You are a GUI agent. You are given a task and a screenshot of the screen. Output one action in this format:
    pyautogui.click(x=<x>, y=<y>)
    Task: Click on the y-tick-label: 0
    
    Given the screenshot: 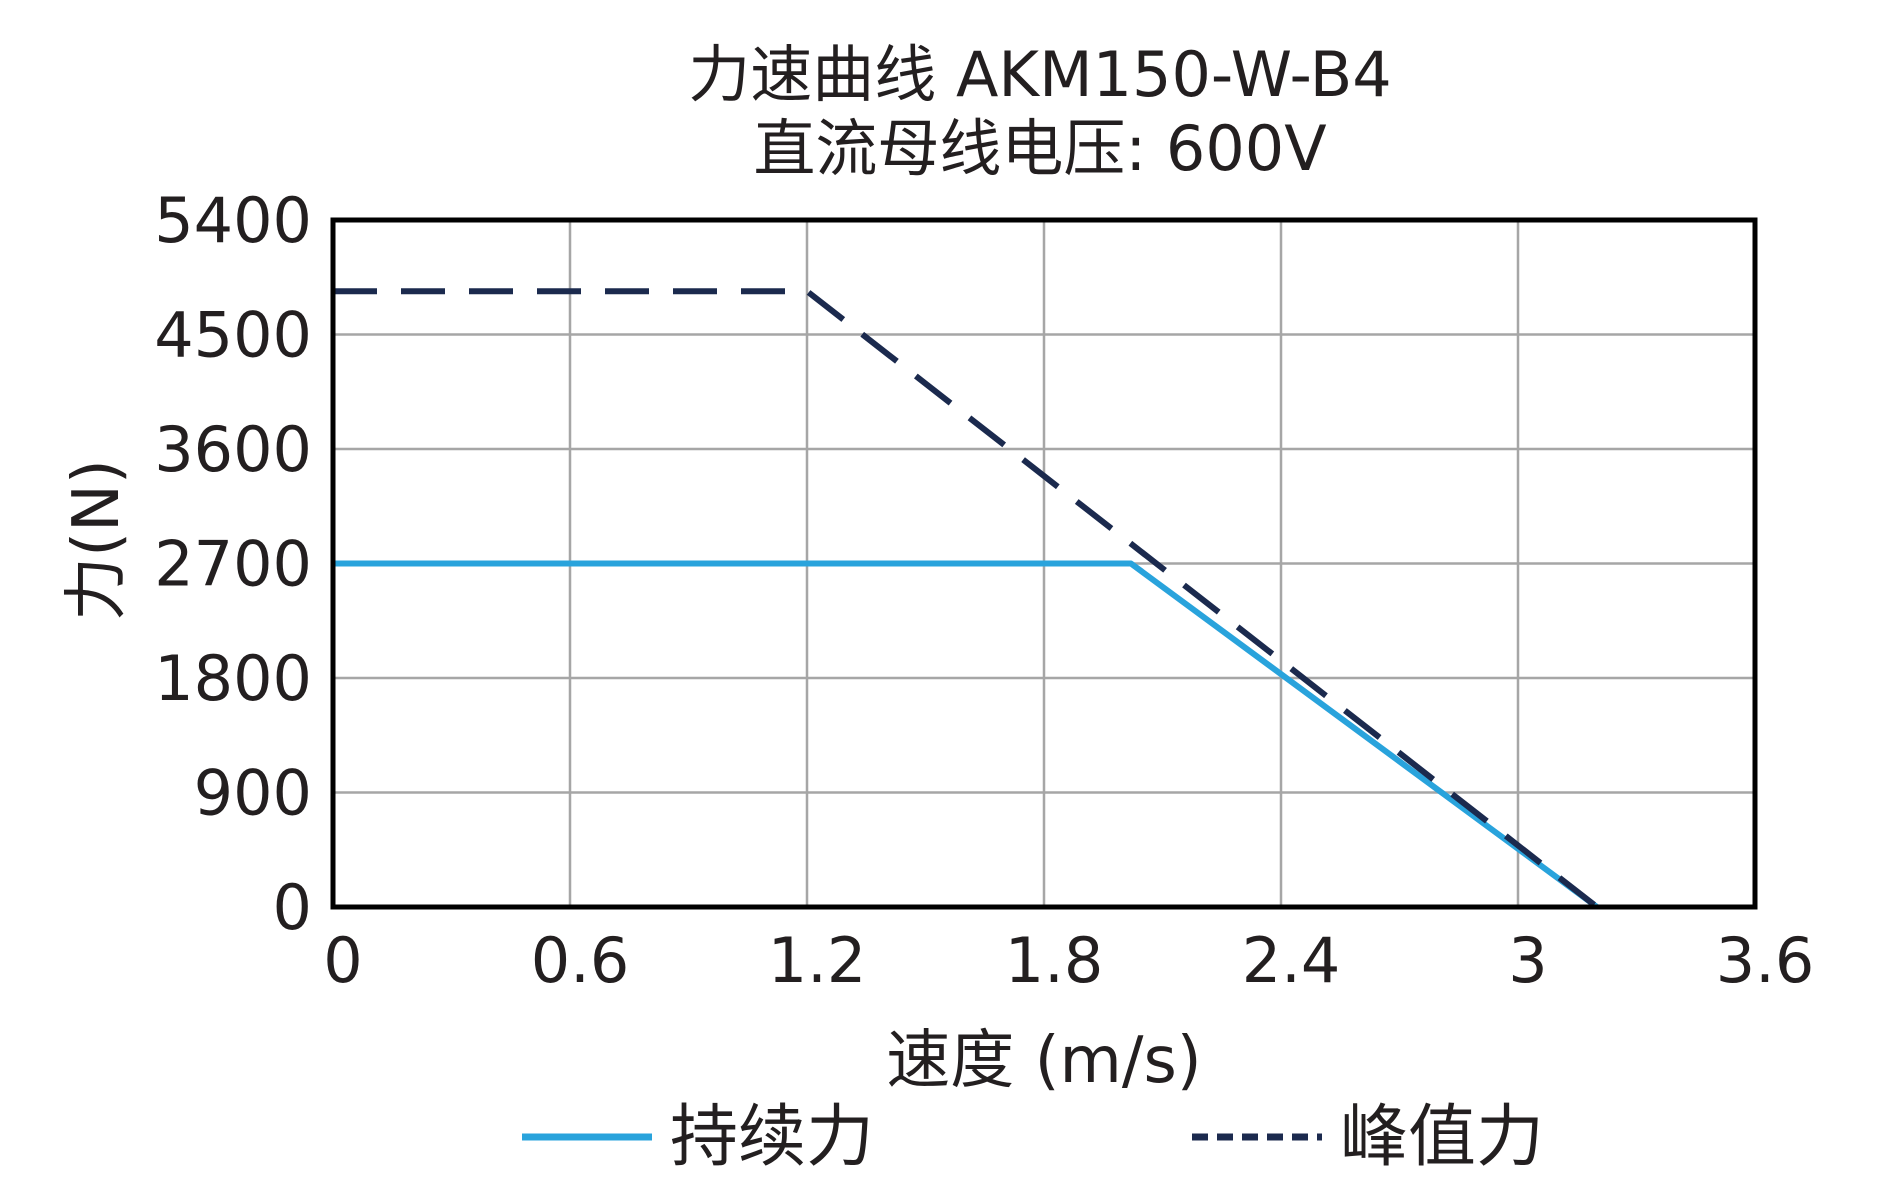 What is the action you would take?
    pyautogui.click(x=292, y=907)
    